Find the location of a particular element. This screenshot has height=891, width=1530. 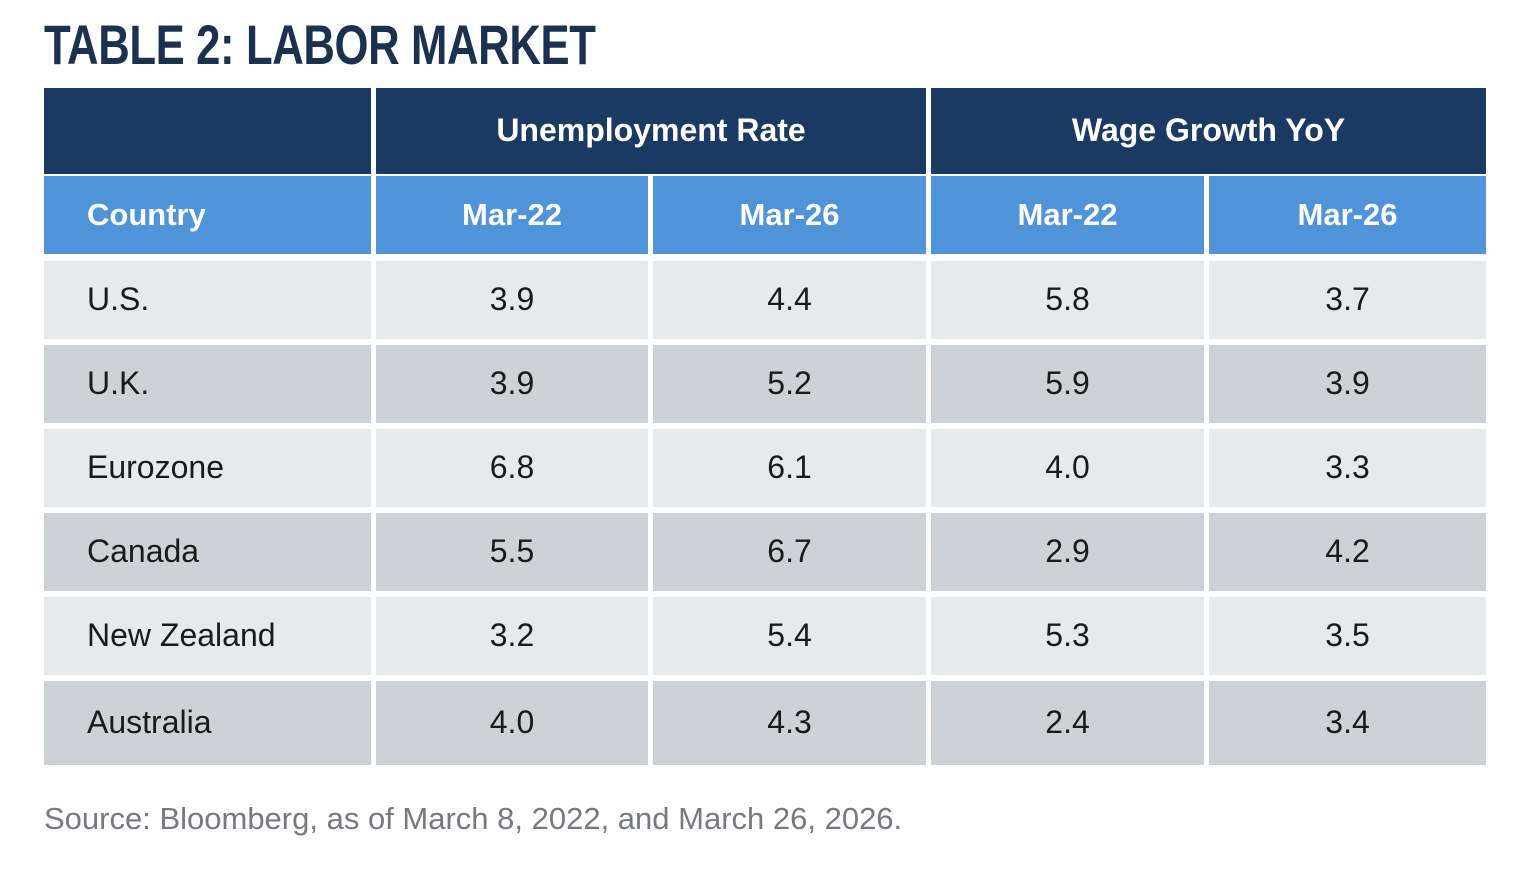

country-cell: U.K. is located at coordinates (210, 386).